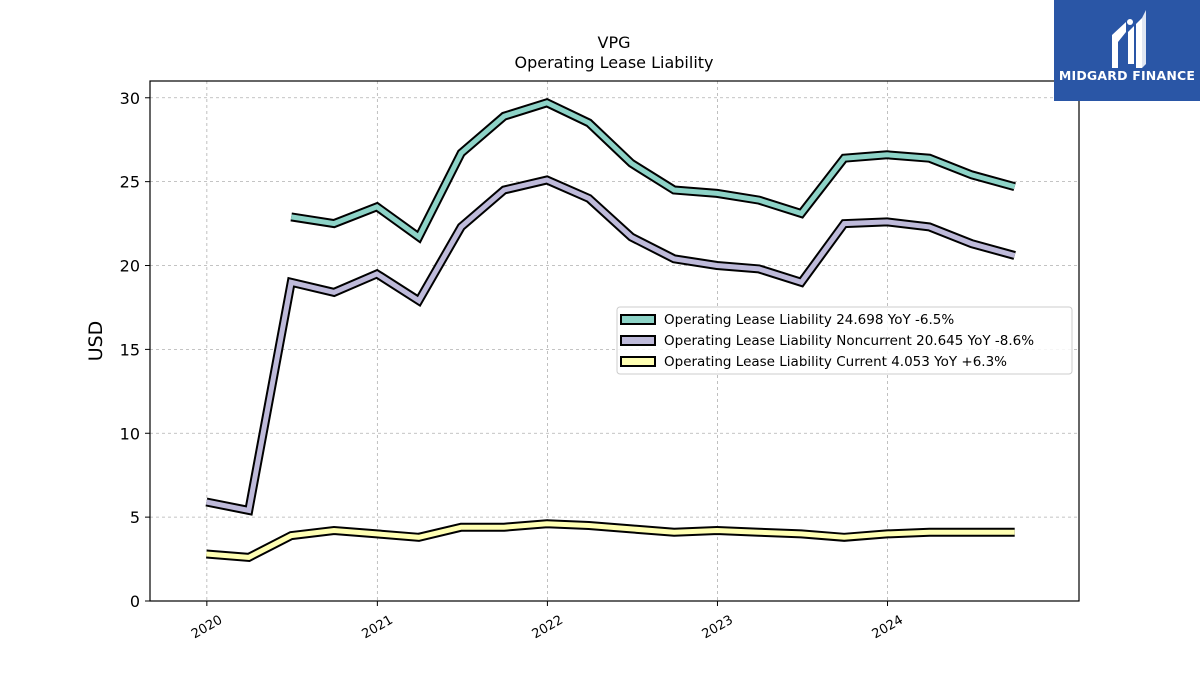 The image size is (1200, 675). I want to click on x-tick-label: 2021, so click(378, 628).